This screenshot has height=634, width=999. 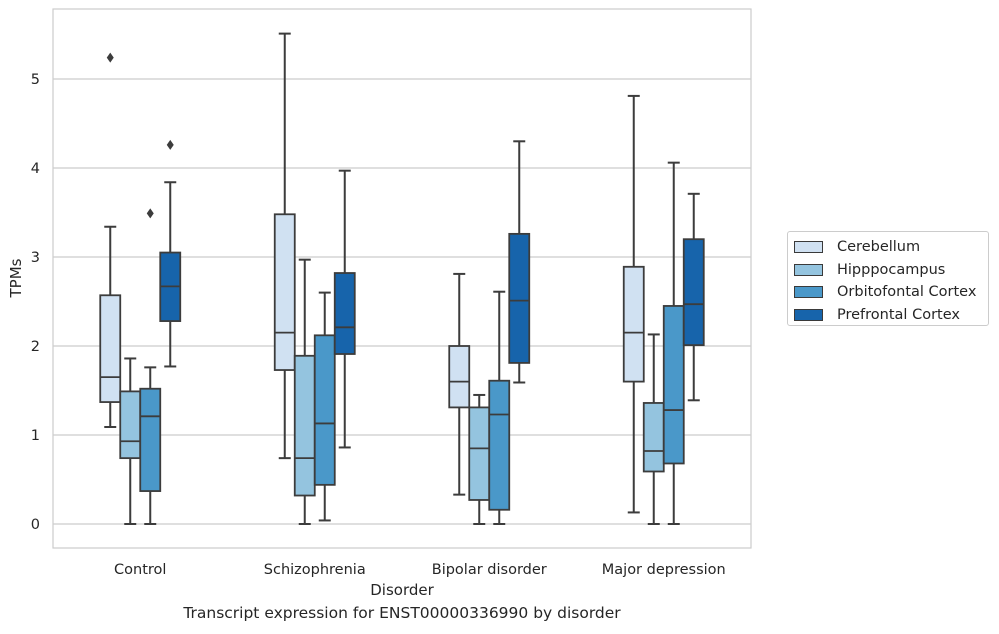 I want to click on legend-label: Orbitofontal Cortex, so click(x=907, y=292).